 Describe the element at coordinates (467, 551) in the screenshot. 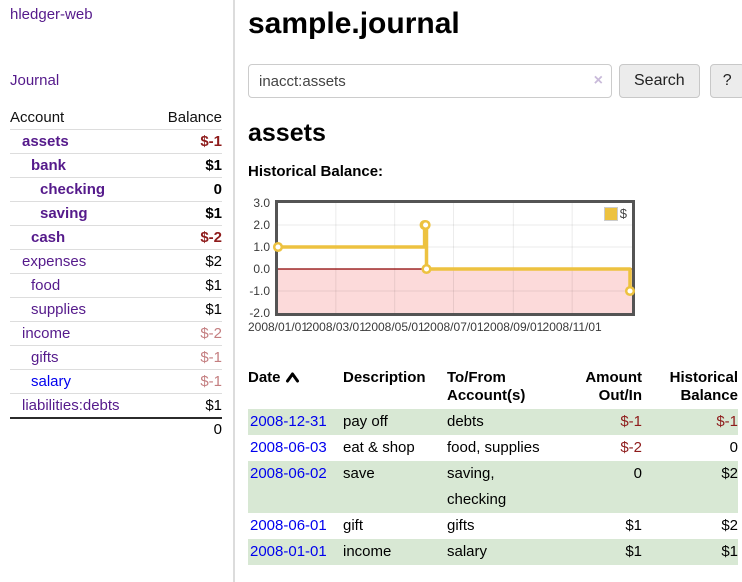

I see `transaction-accounts: salary` at that location.